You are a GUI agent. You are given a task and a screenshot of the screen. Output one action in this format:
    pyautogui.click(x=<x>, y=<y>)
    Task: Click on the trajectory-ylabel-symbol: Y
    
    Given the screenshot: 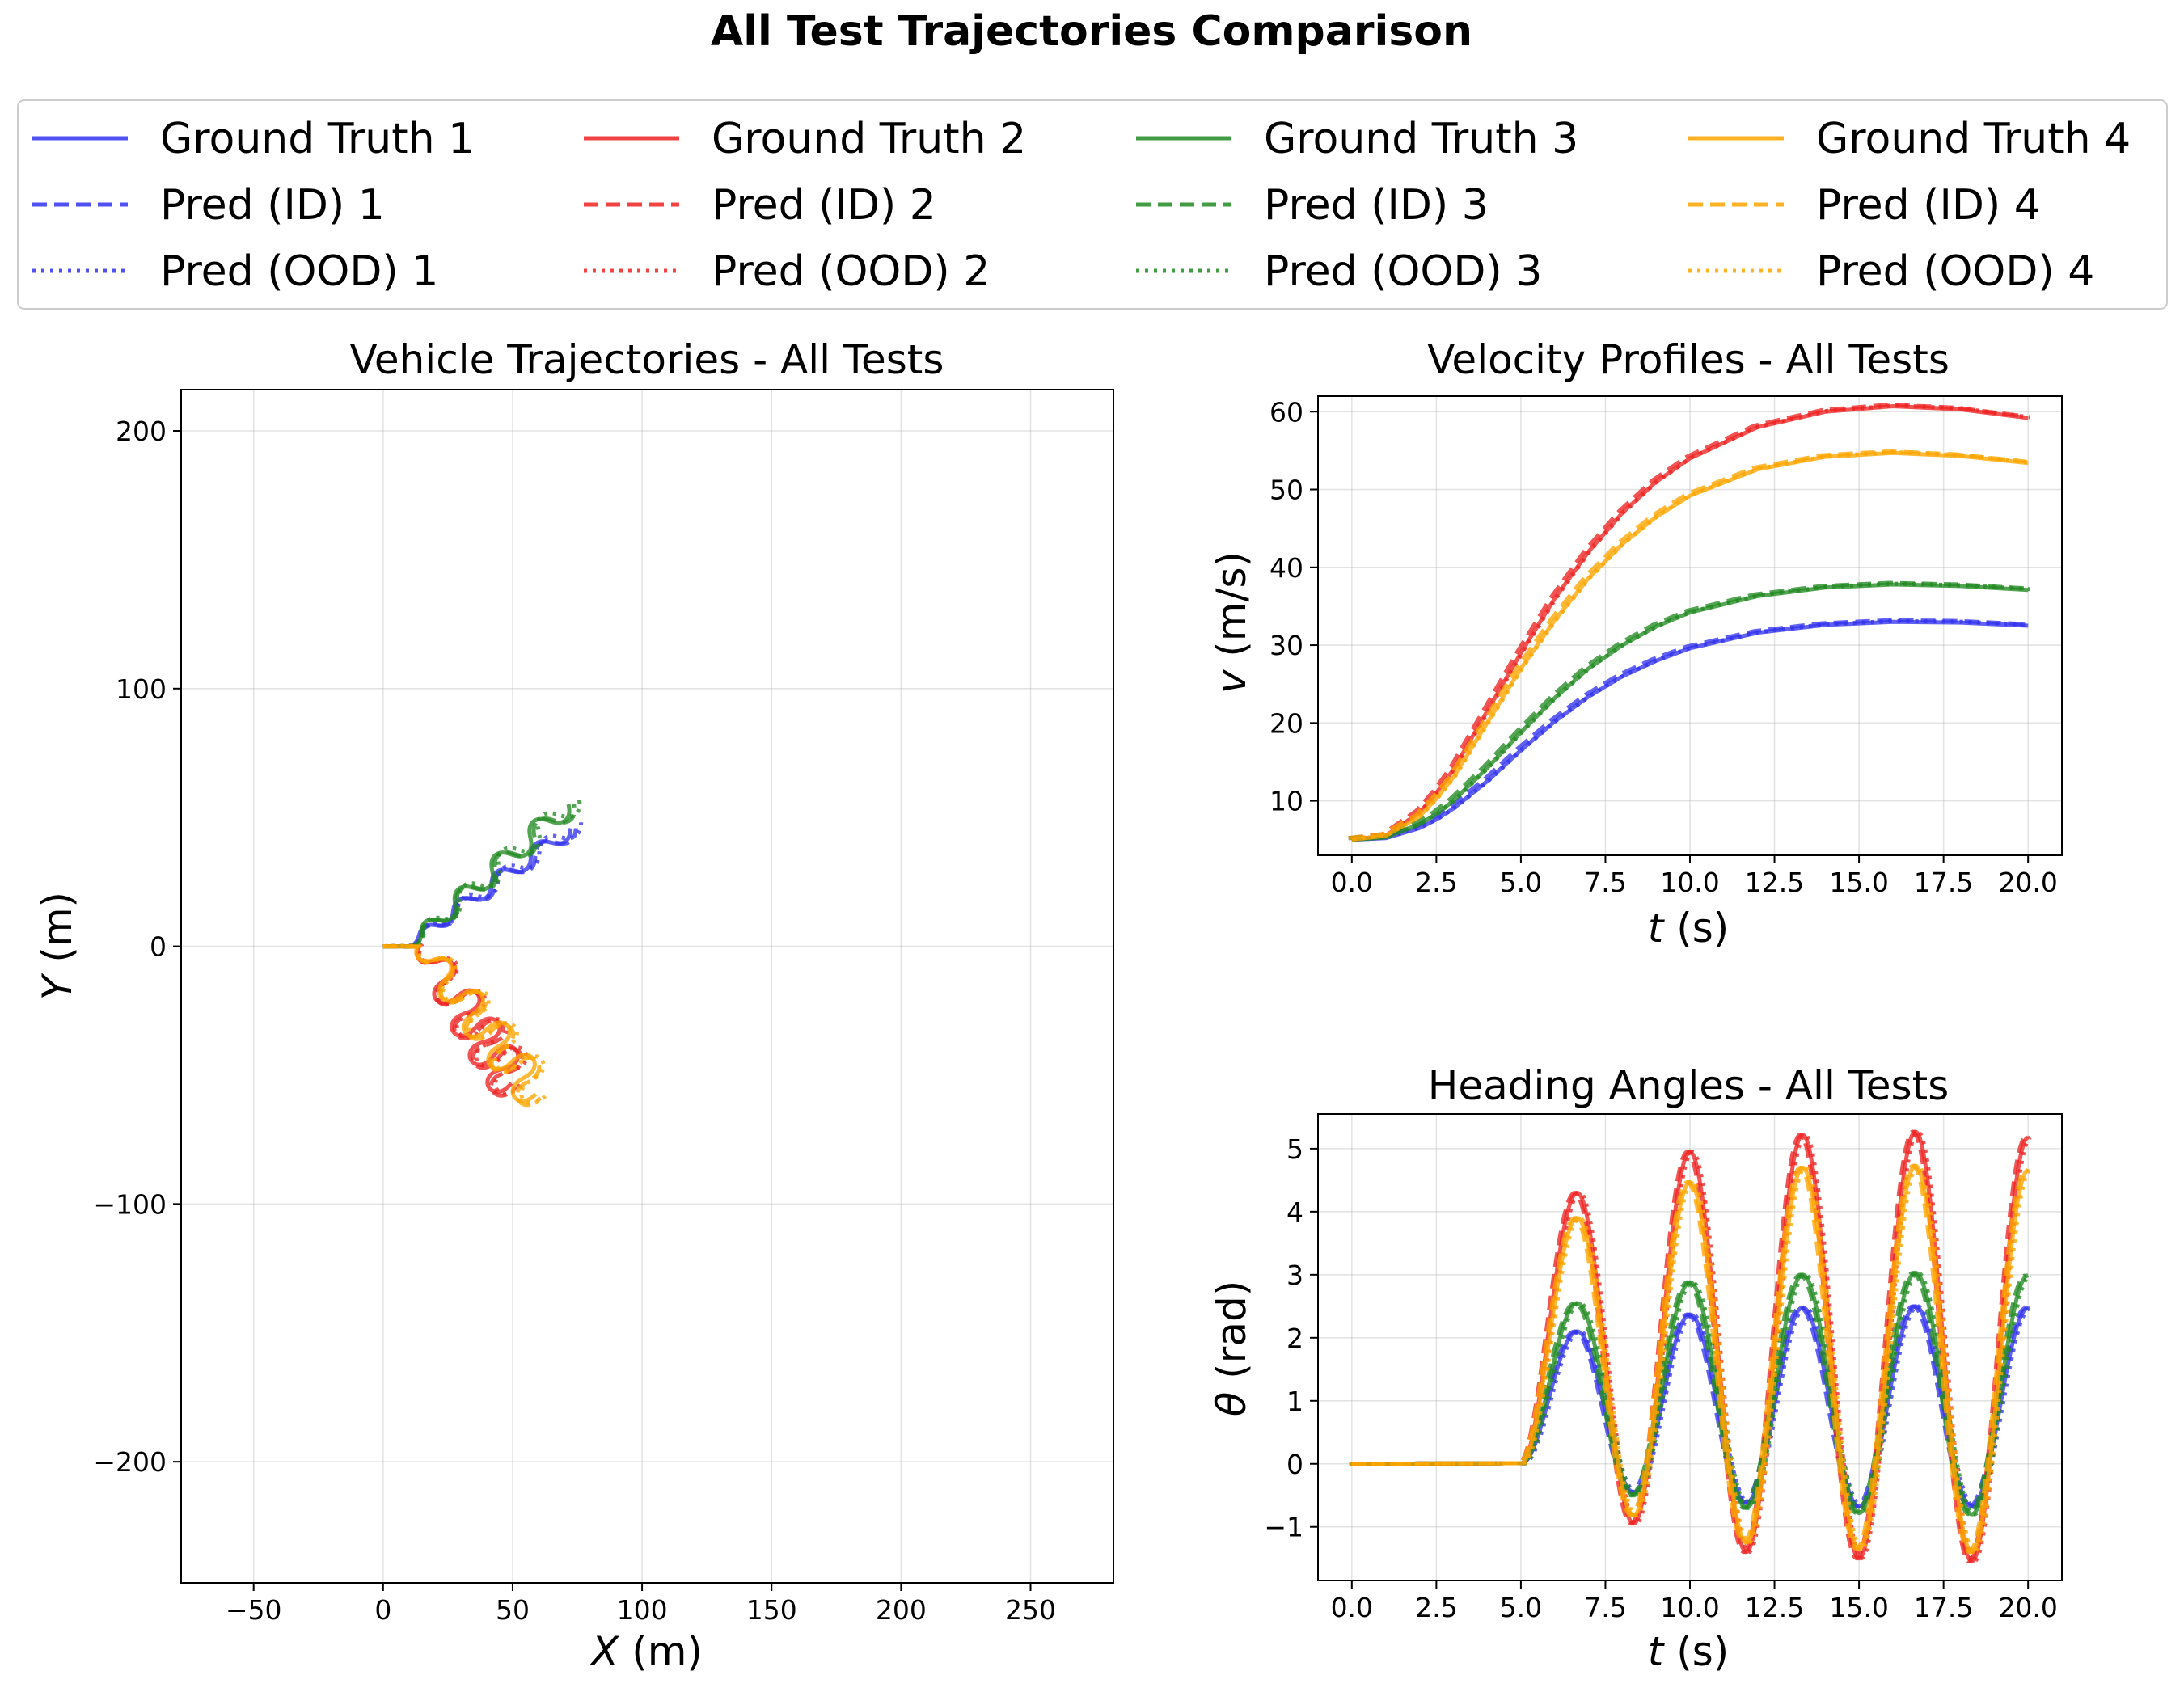 What is the action you would take?
    pyautogui.click(x=57, y=987)
    